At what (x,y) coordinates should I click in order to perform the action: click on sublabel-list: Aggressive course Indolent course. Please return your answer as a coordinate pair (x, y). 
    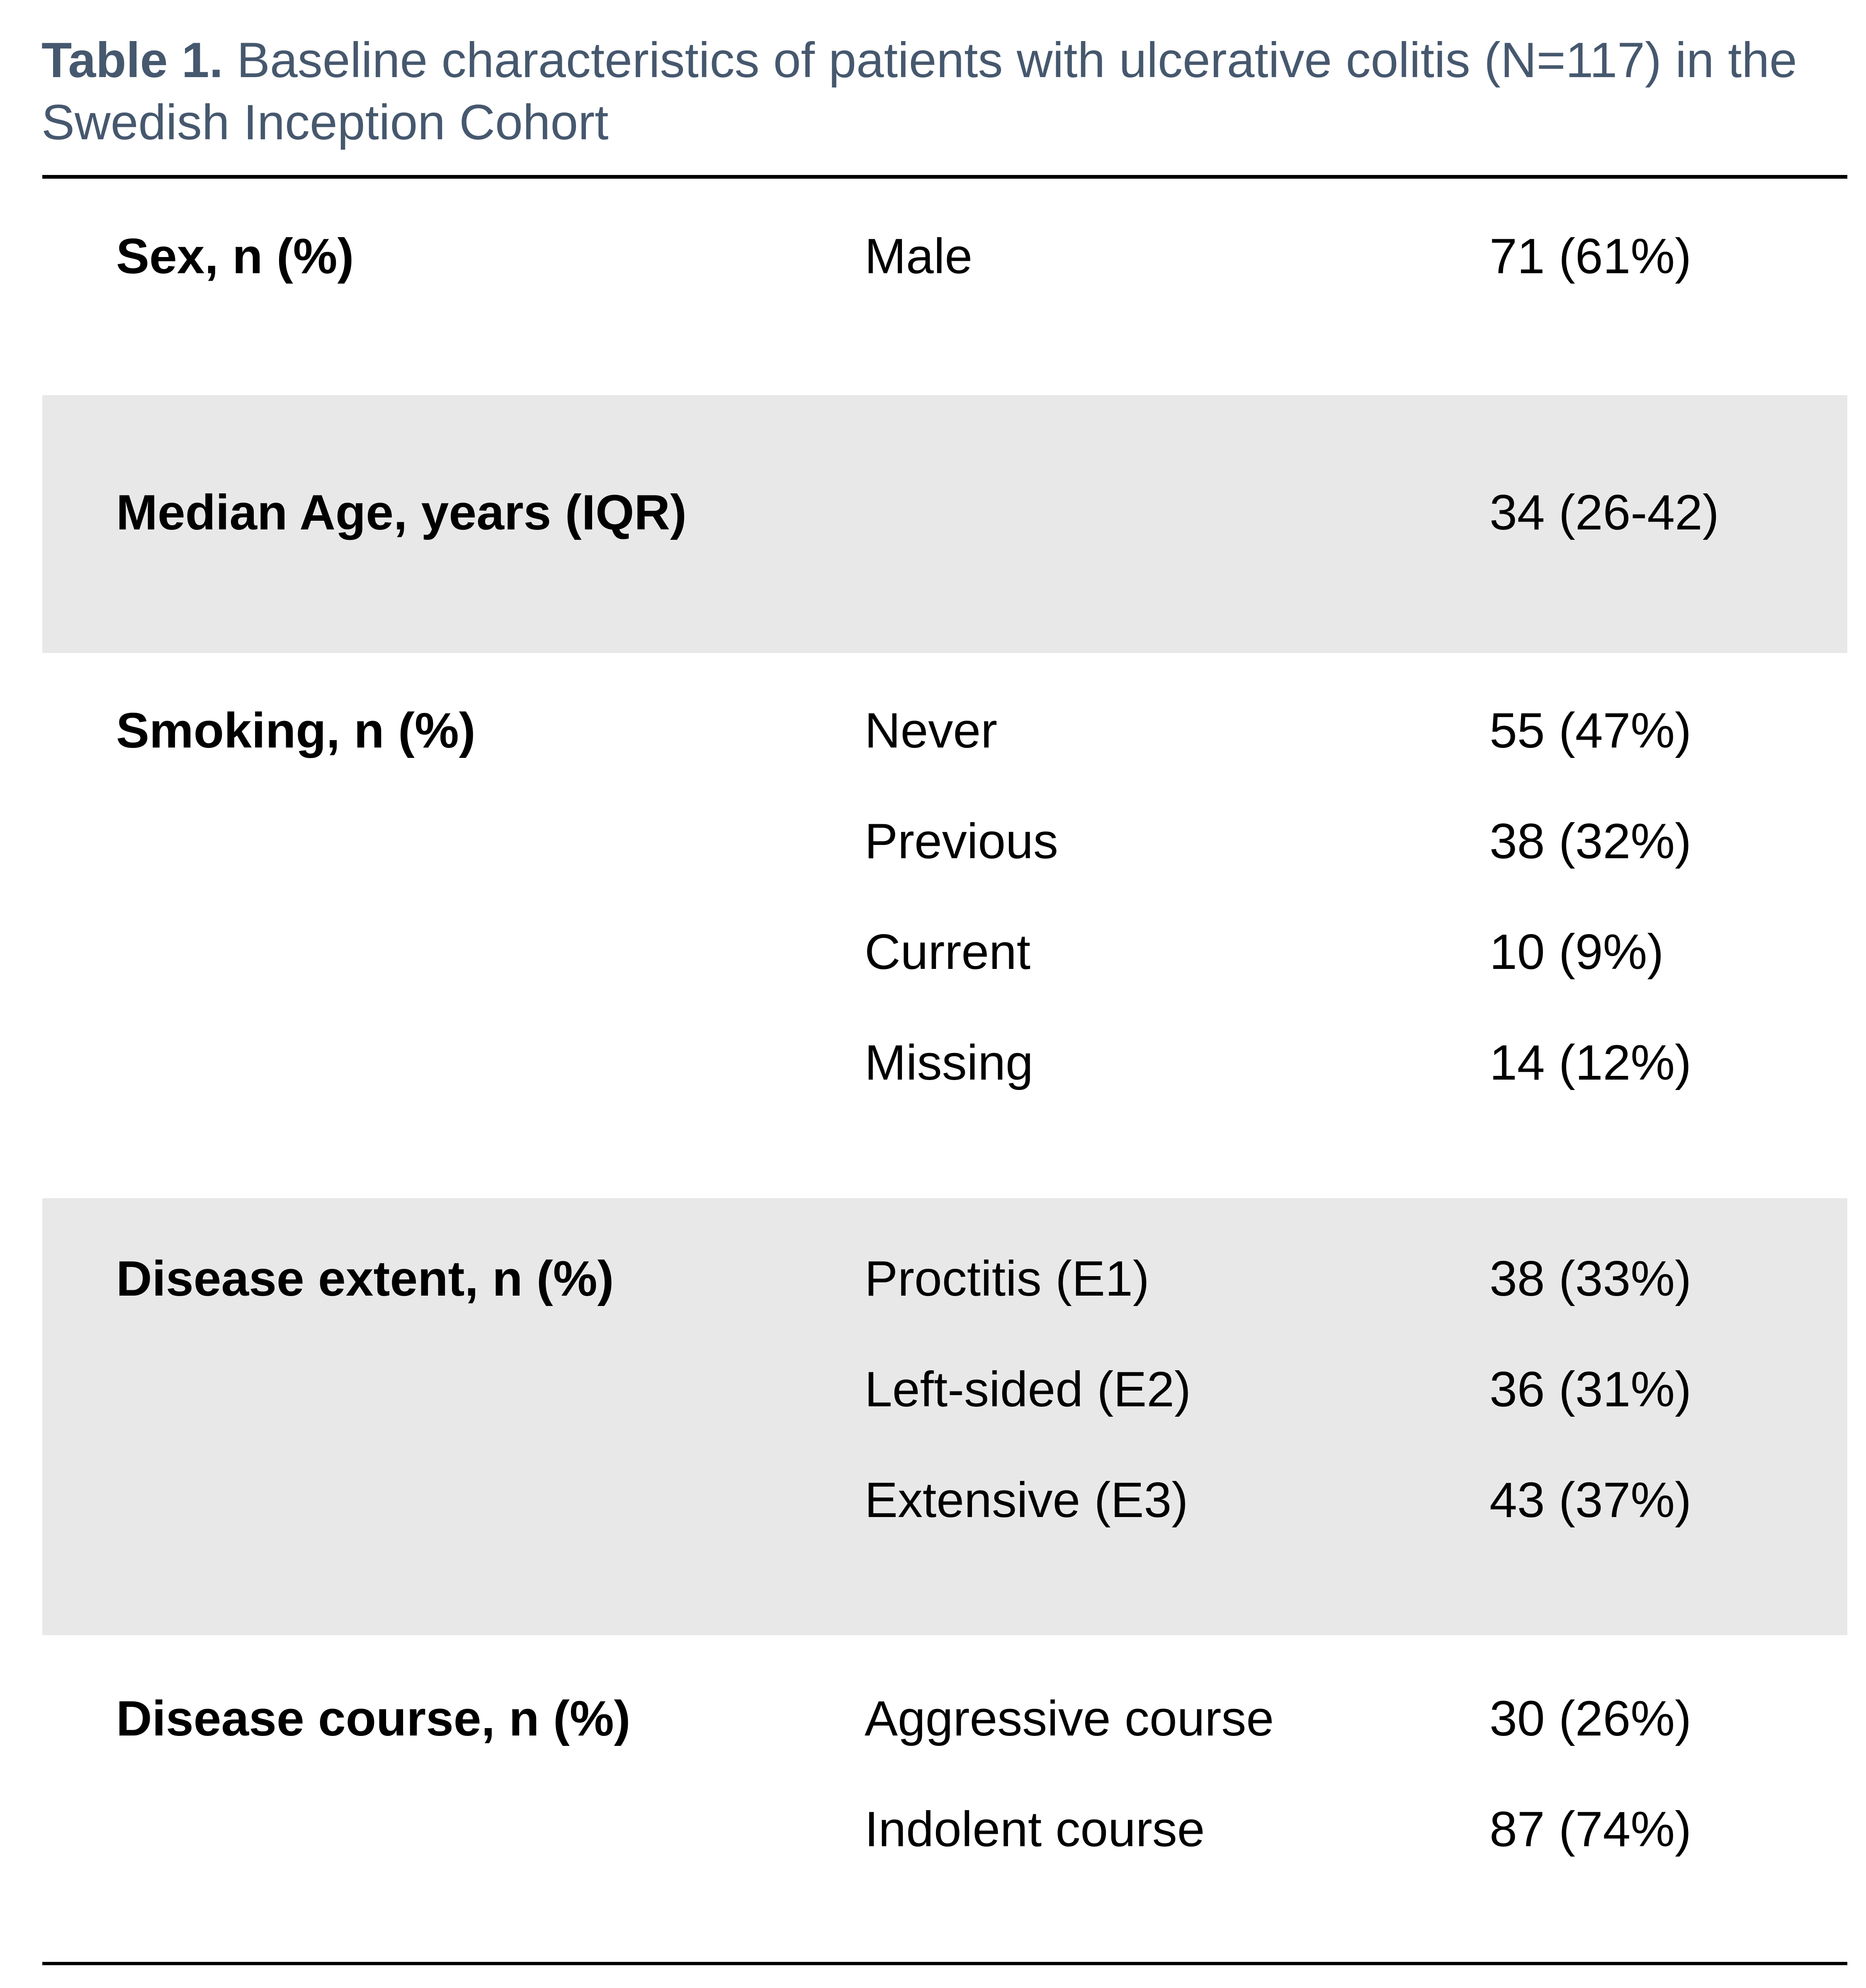
    Looking at the image, I should click on (1177, 1774).